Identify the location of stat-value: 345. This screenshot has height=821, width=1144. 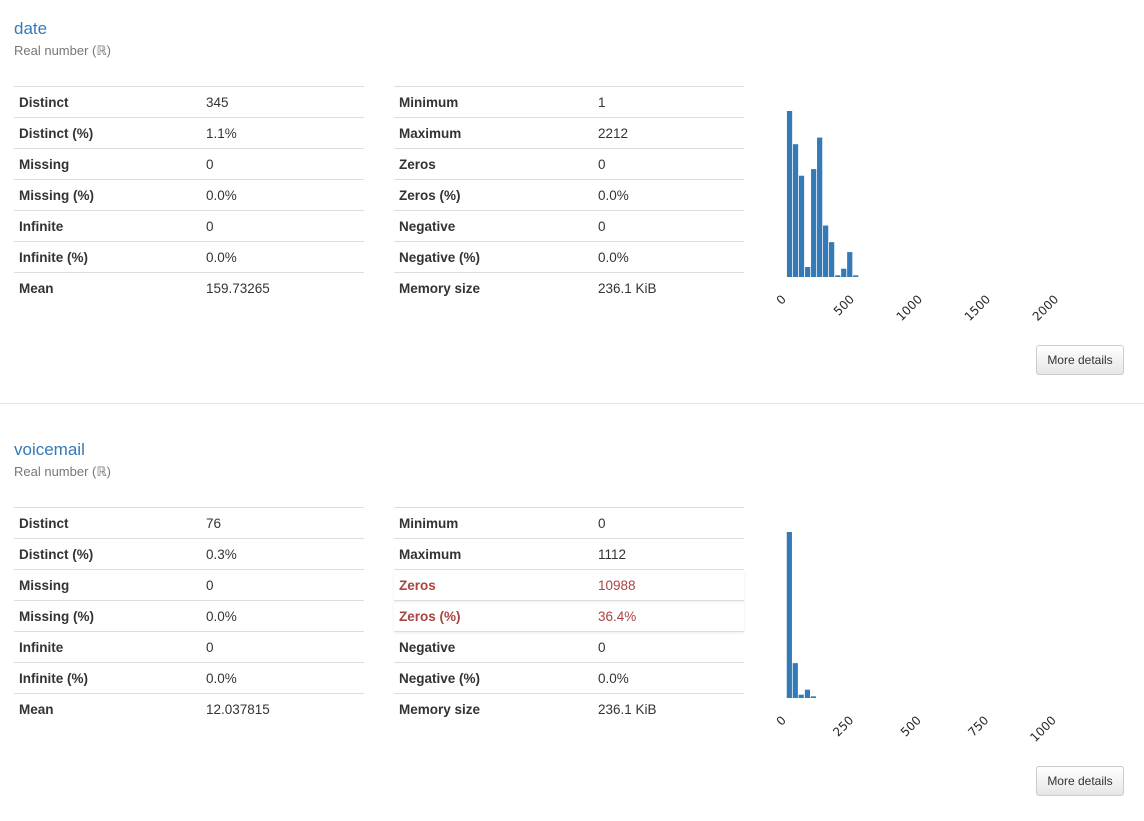
(282, 102).